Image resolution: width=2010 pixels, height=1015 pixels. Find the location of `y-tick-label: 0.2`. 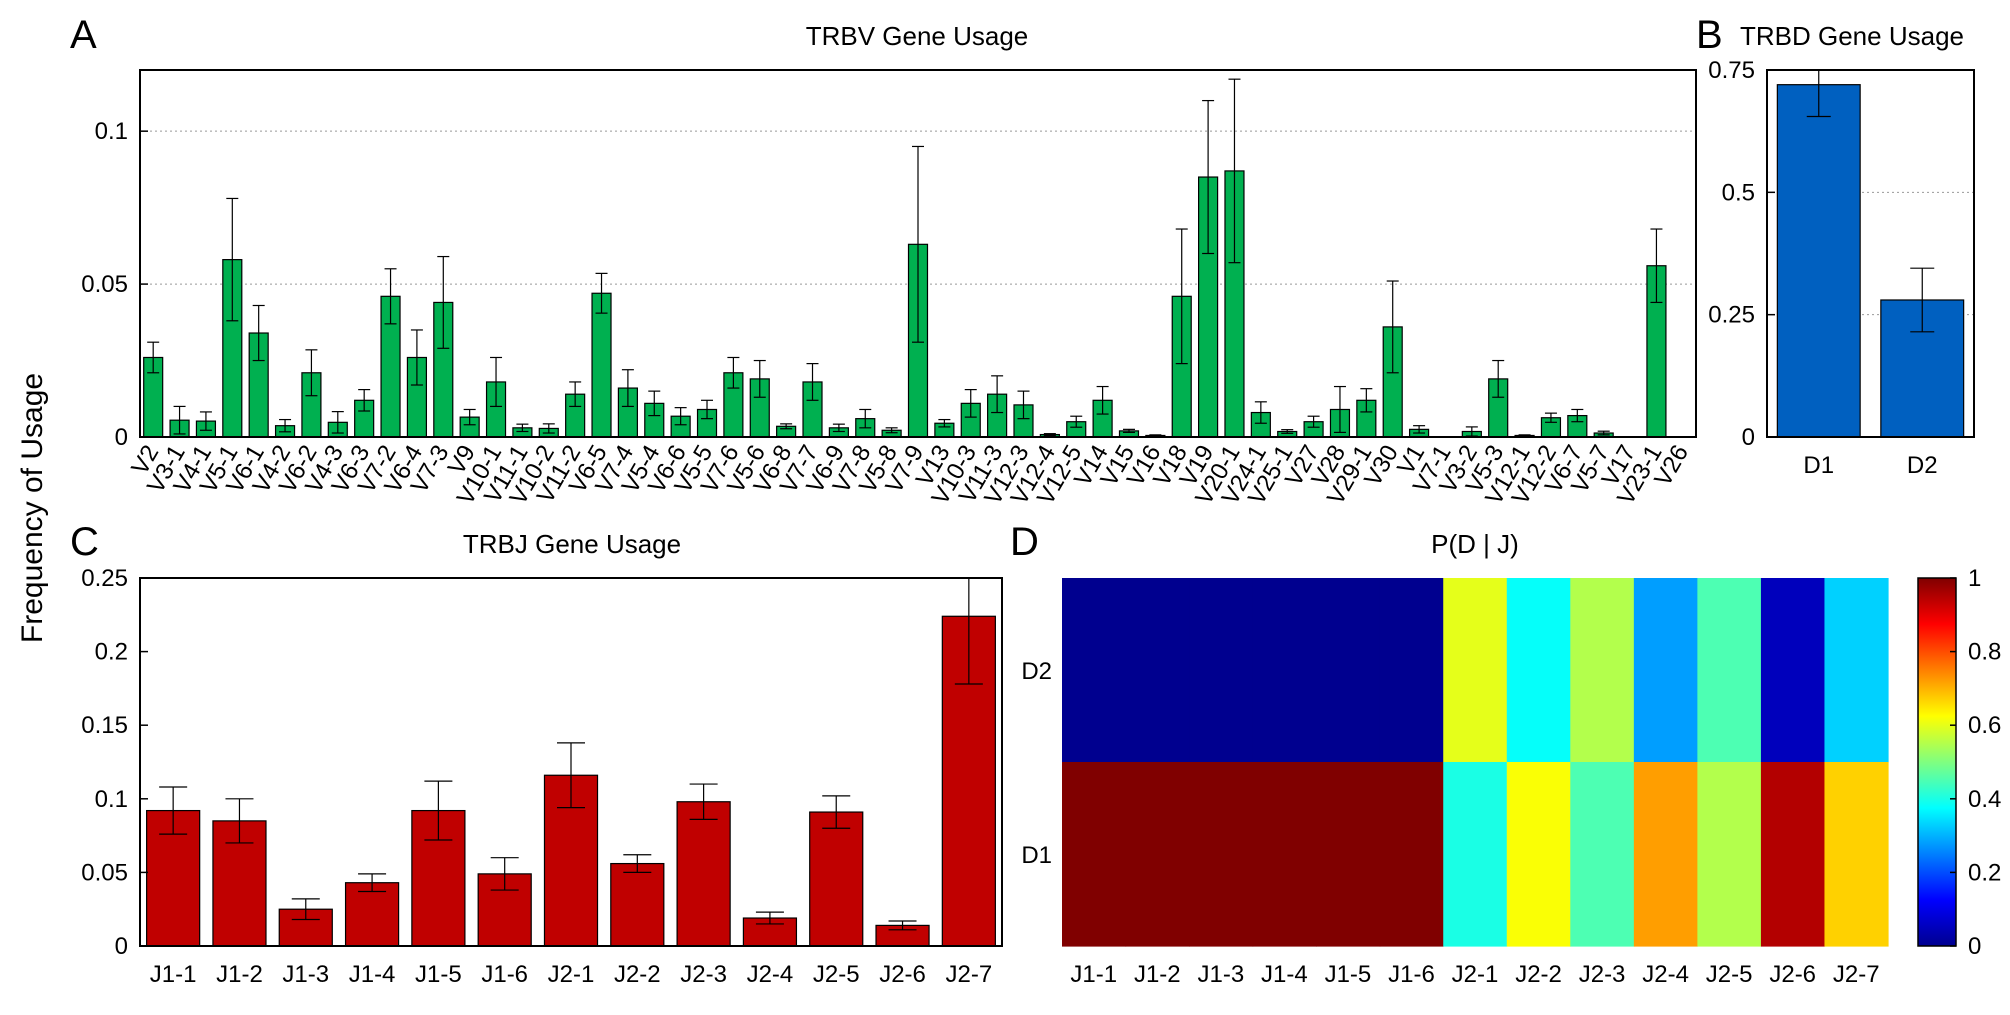

y-tick-label: 0.2 is located at coordinates (111, 652).